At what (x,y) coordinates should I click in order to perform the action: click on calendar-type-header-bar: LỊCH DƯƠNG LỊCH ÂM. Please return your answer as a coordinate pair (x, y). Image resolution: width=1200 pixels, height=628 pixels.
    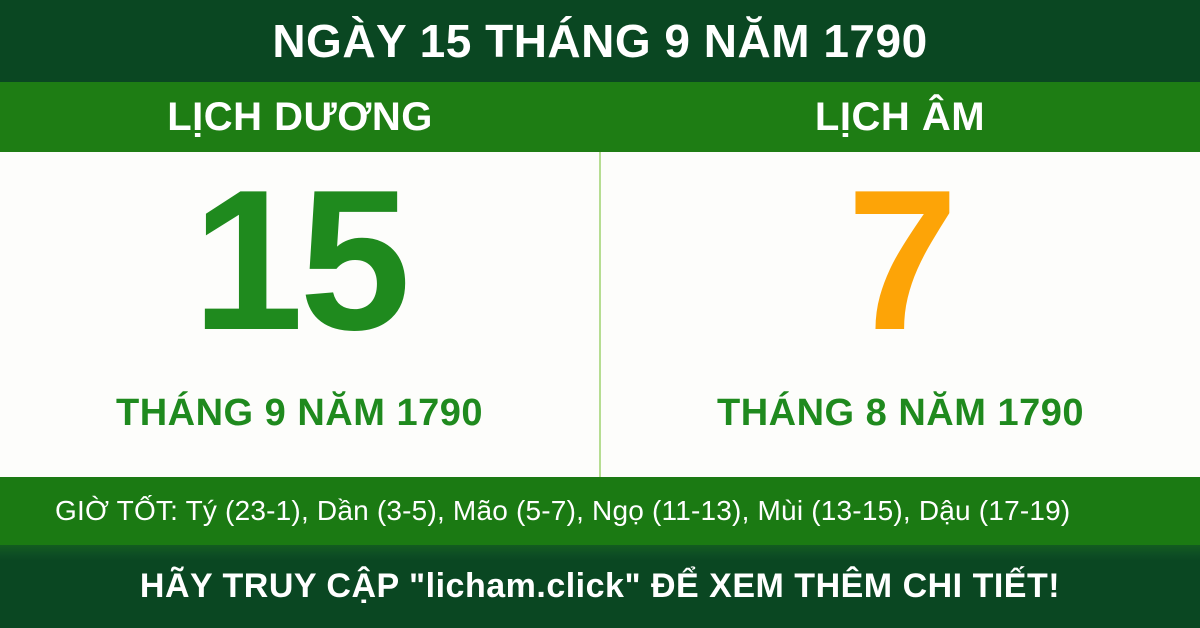
    Looking at the image, I should click on (600, 117).